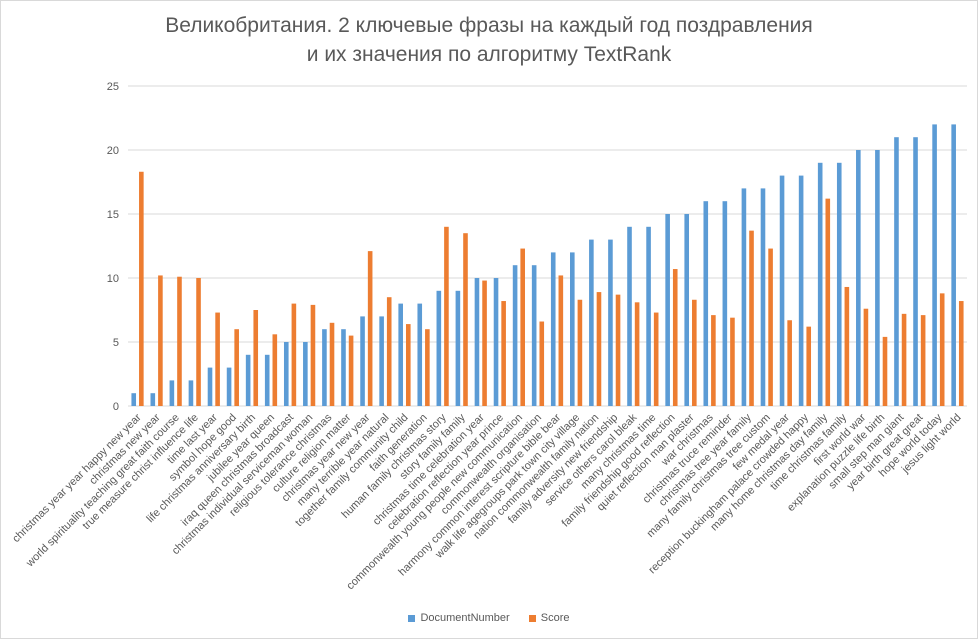 The image size is (978, 639). What do you see at coordinates (113, 151) in the screenshot?
I see `y-tick-label-20: 20` at bounding box center [113, 151].